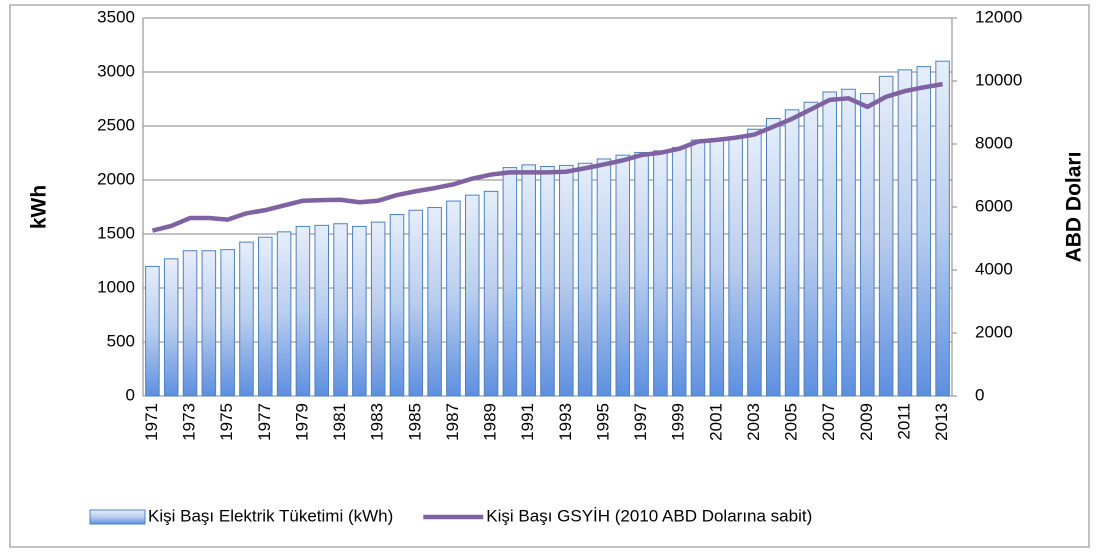  What do you see at coordinates (116, 178) in the screenshot?
I see `y-tick-label: 2000` at bounding box center [116, 178].